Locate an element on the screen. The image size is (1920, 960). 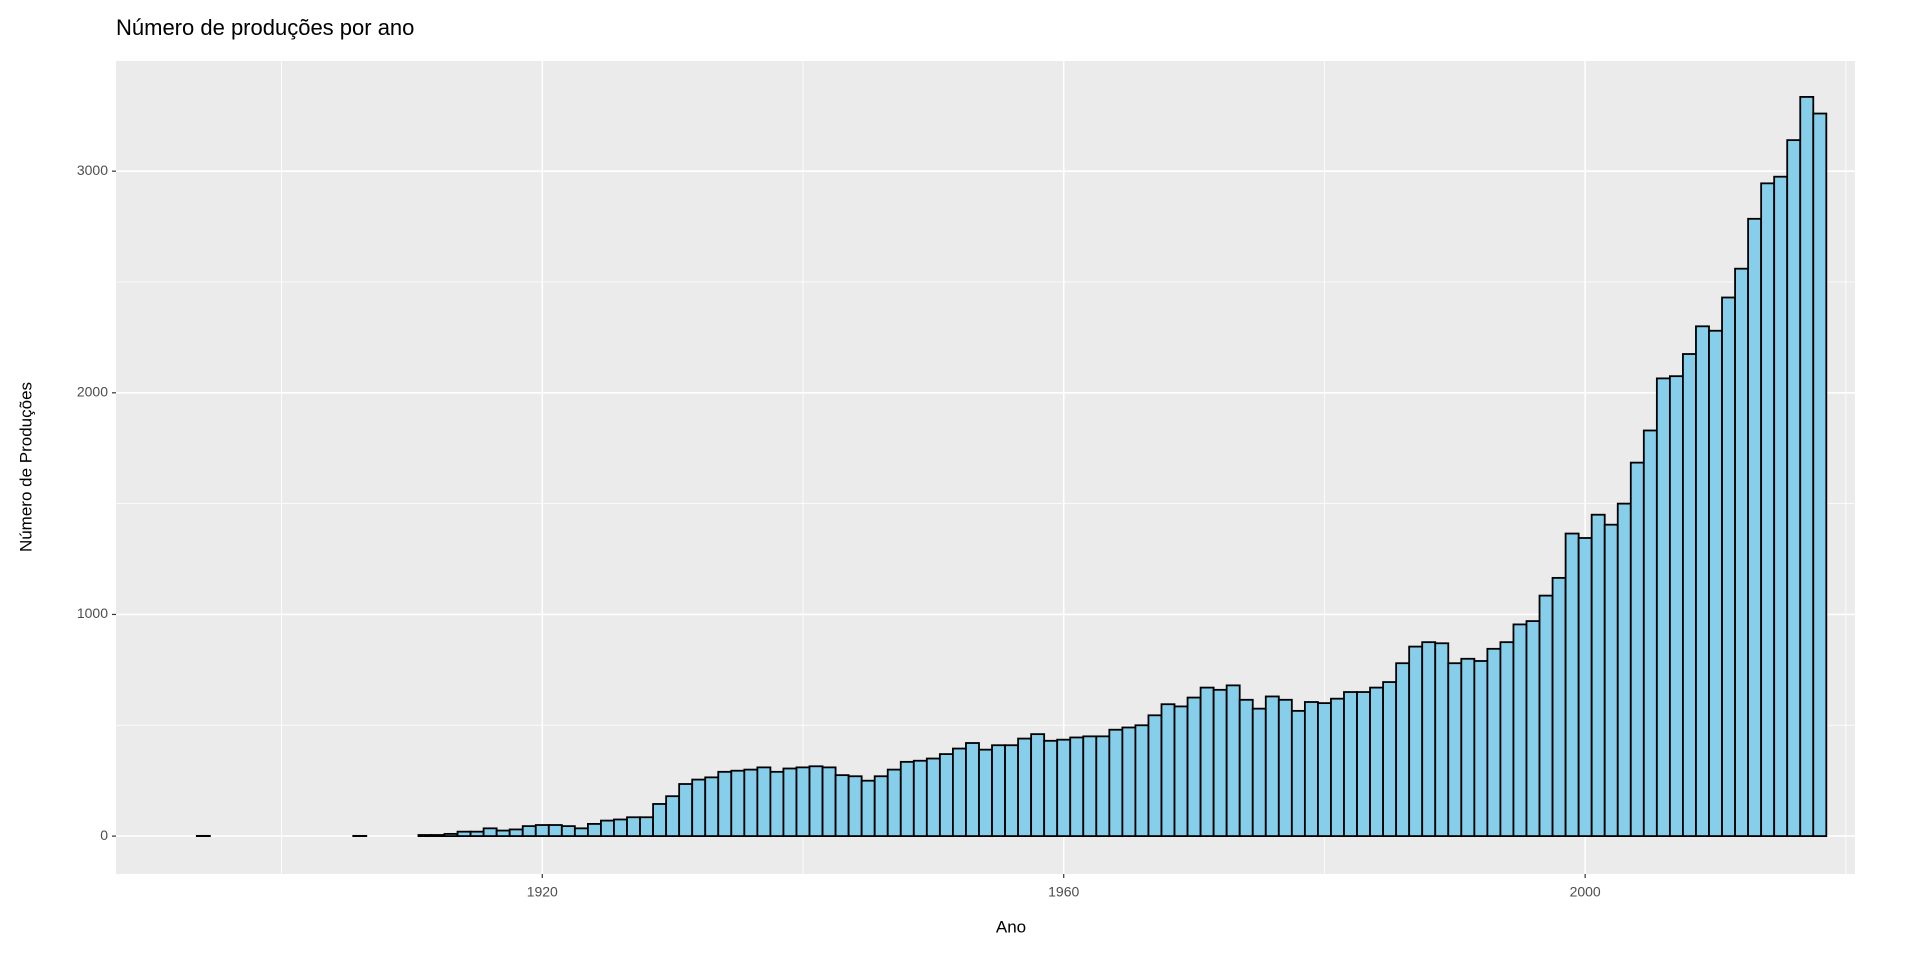
y-tick-label: 3000 is located at coordinates (92, 170).